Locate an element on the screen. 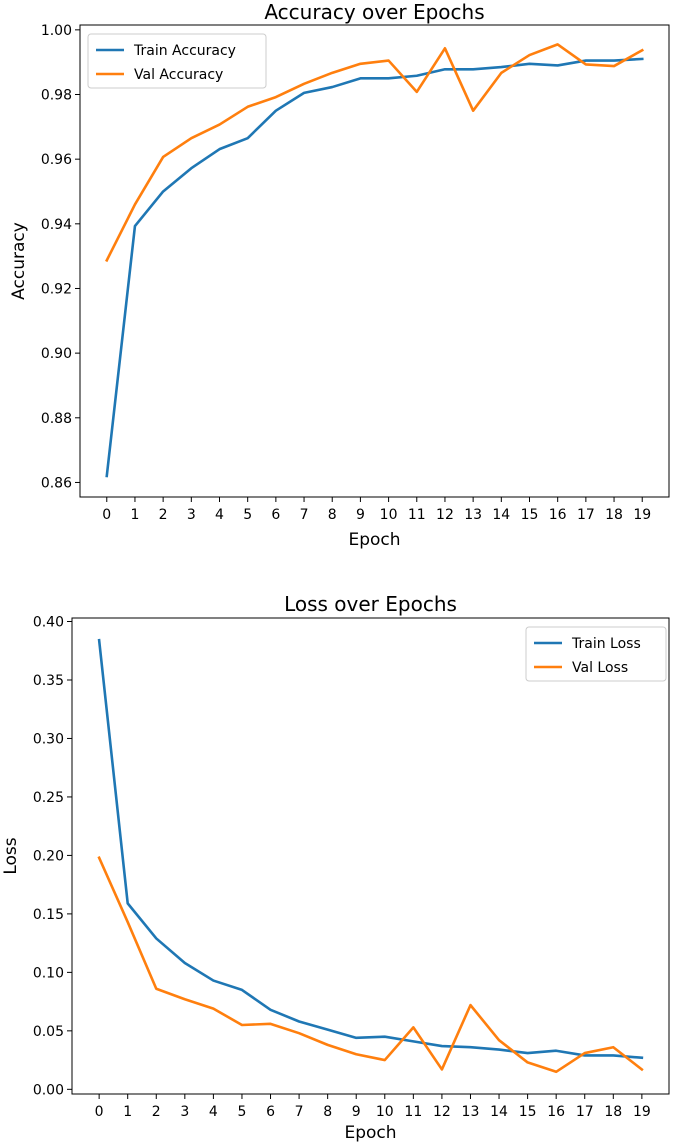 Image resolution: width=685 pixels, height=1144 pixels. y-tick-label: 0.10 is located at coordinates (48, 973).